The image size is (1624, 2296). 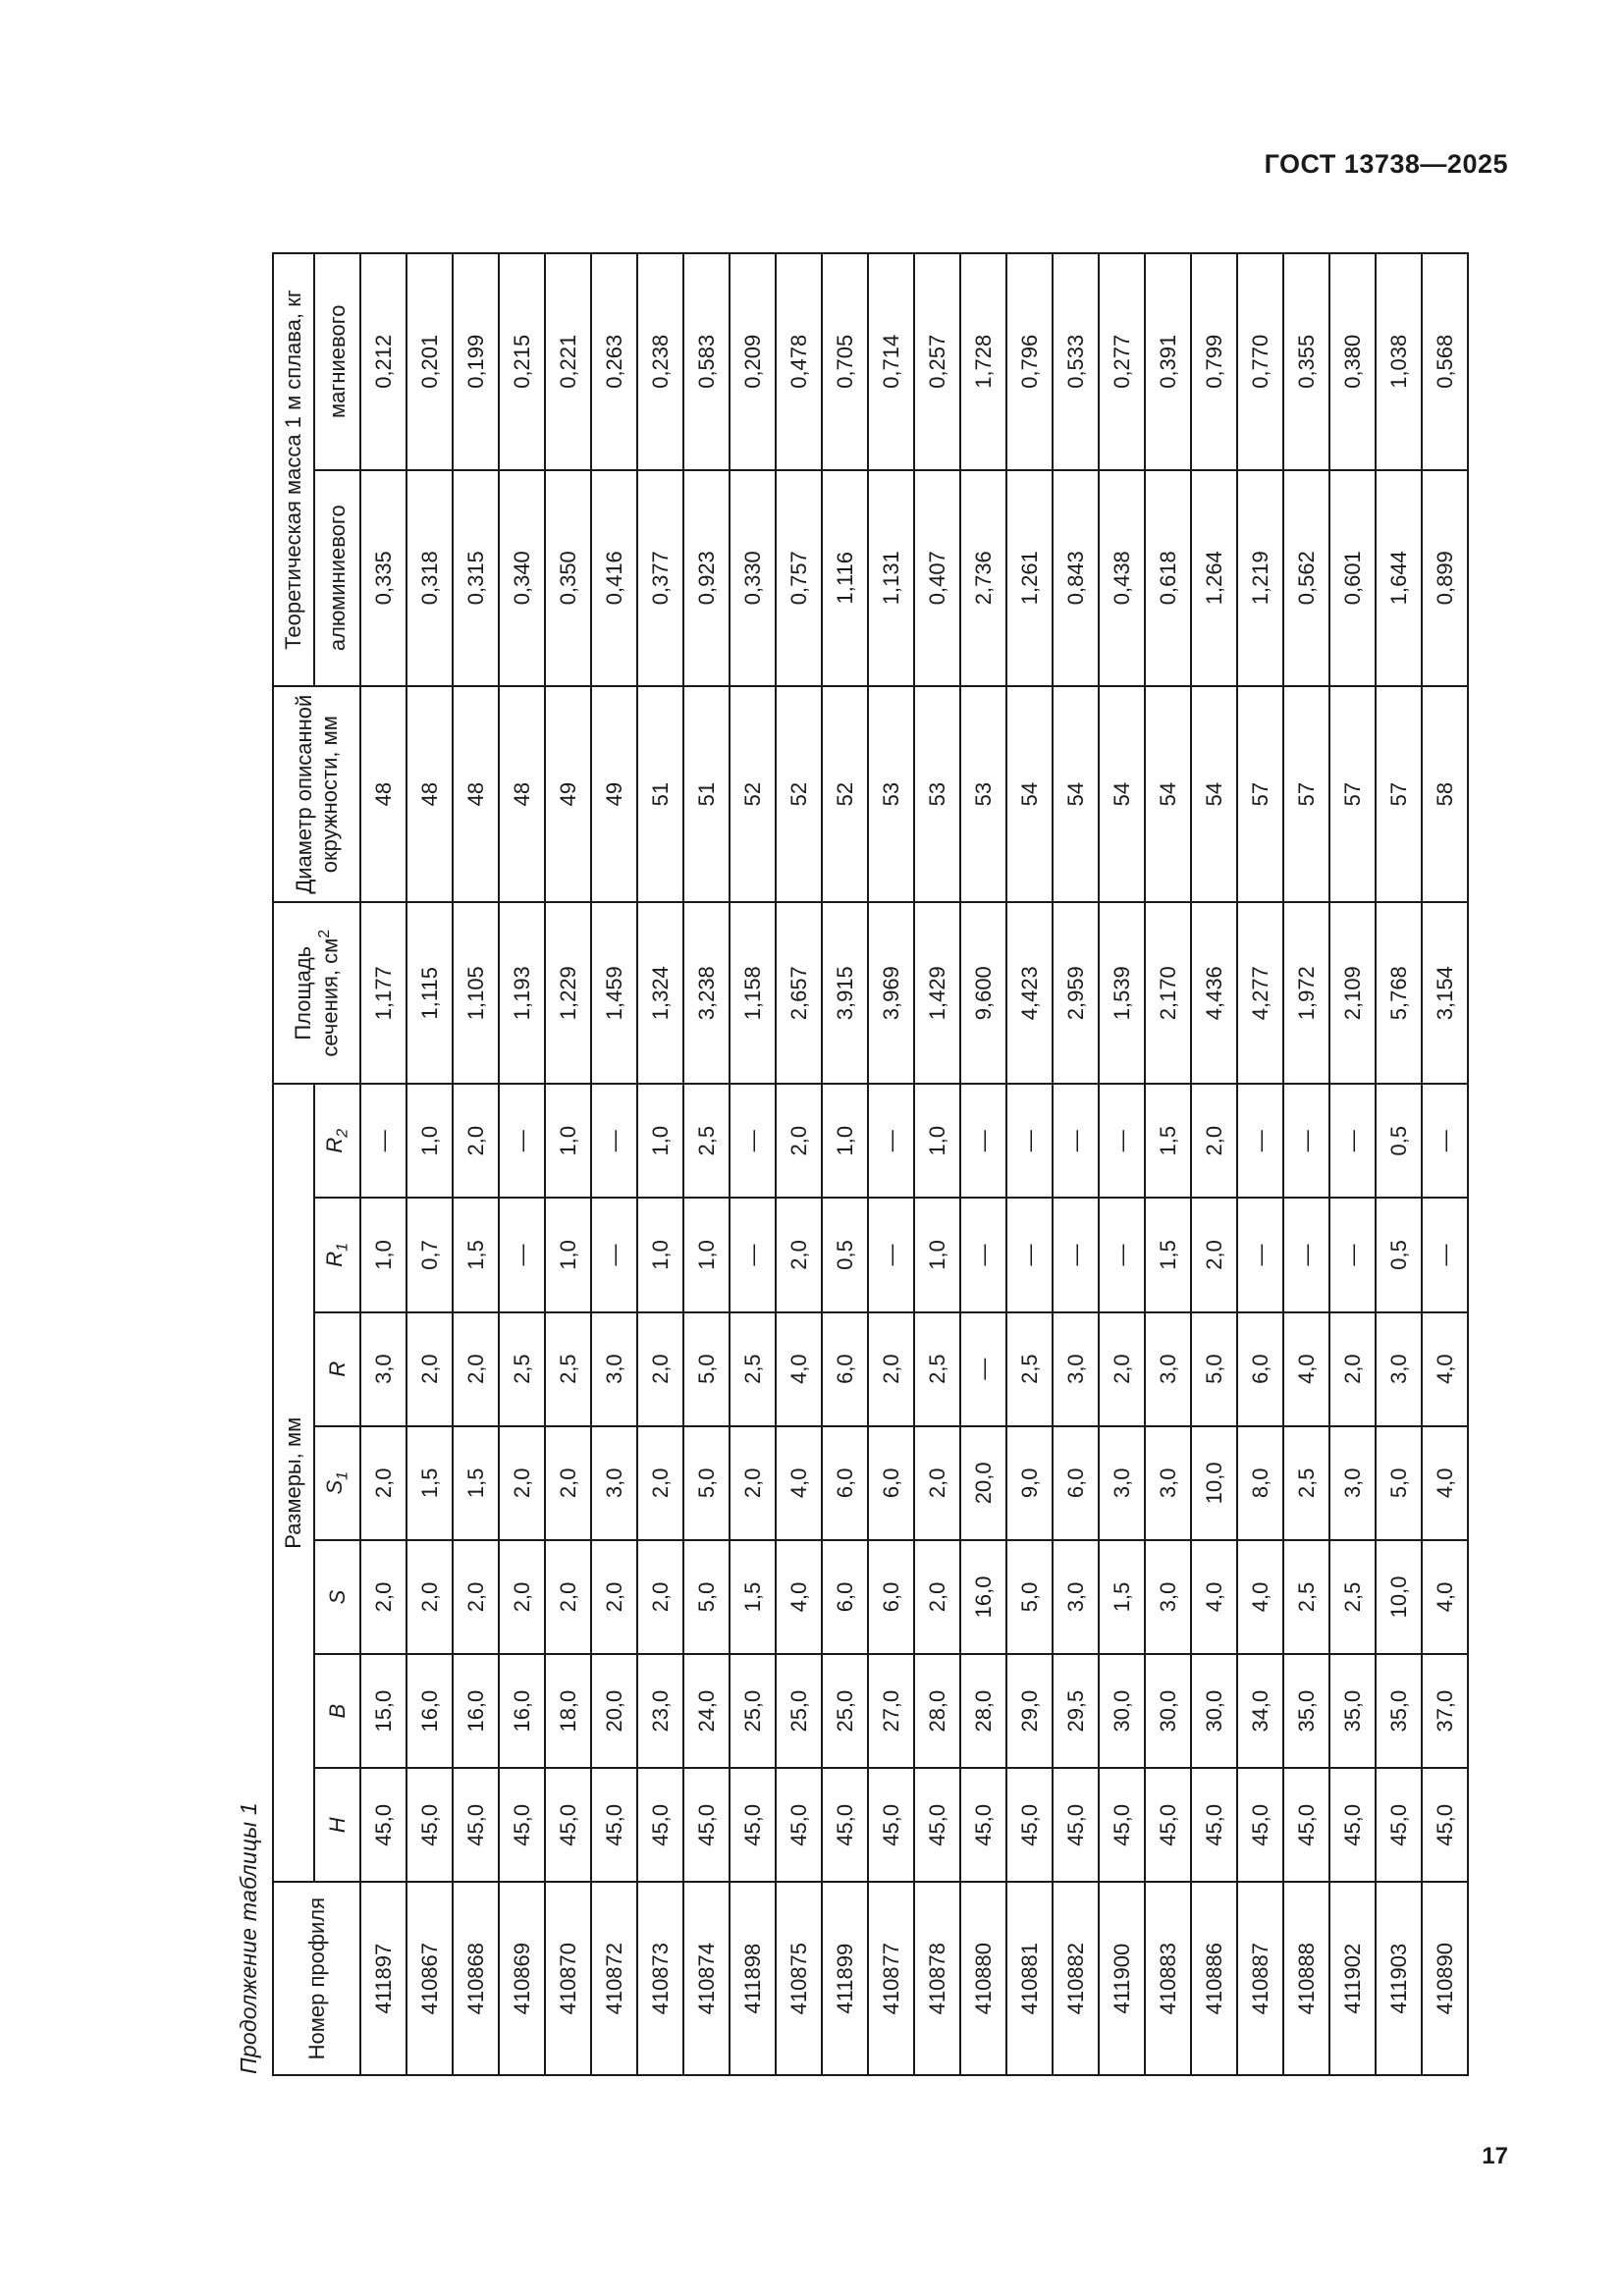 What do you see at coordinates (430, 578) in the screenshot?
I see `cell-mass-aluminium: 0,318` at bounding box center [430, 578].